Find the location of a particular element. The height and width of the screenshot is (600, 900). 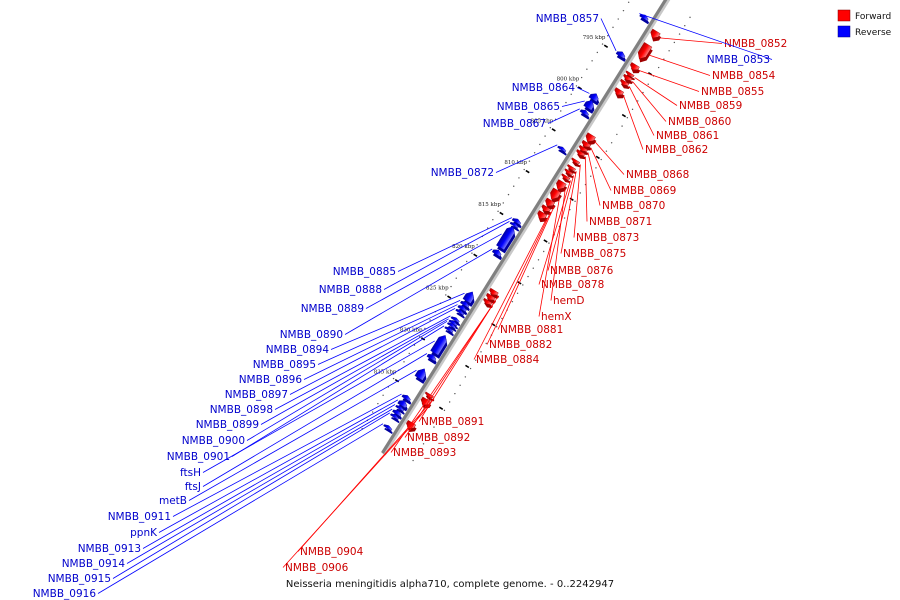

gene-label-nmbb-0901: NMBB_0901 is located at coordinates (198, 457).